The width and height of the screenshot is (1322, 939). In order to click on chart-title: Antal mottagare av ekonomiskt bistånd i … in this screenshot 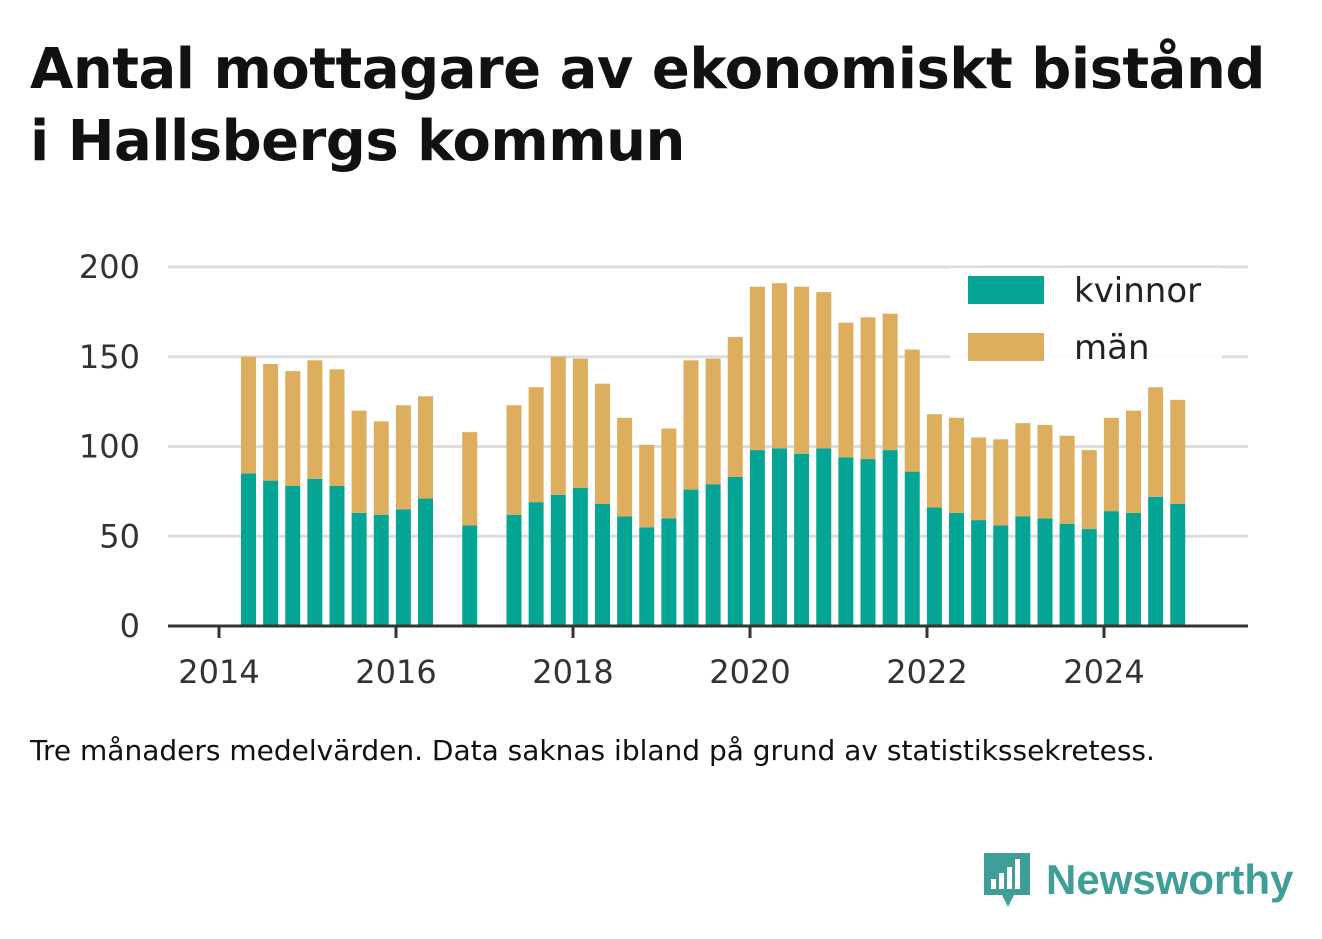, I will do `click(647, 105)`.